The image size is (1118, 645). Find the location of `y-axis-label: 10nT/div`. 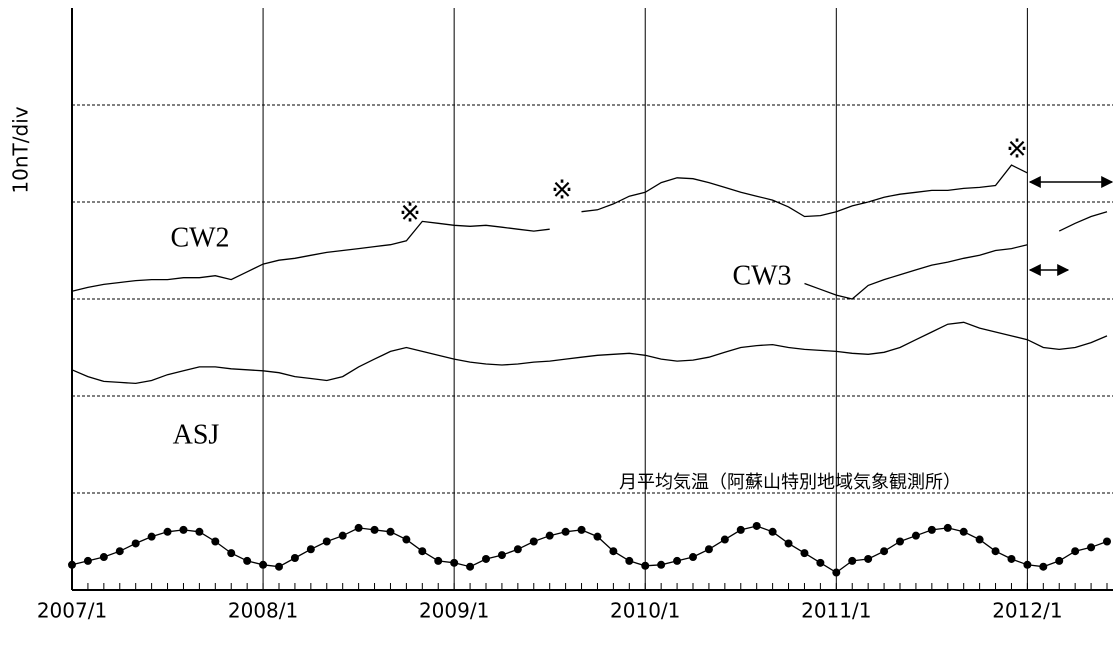

y-axis-label: 10nT/div is located at coordinates (21, 149).